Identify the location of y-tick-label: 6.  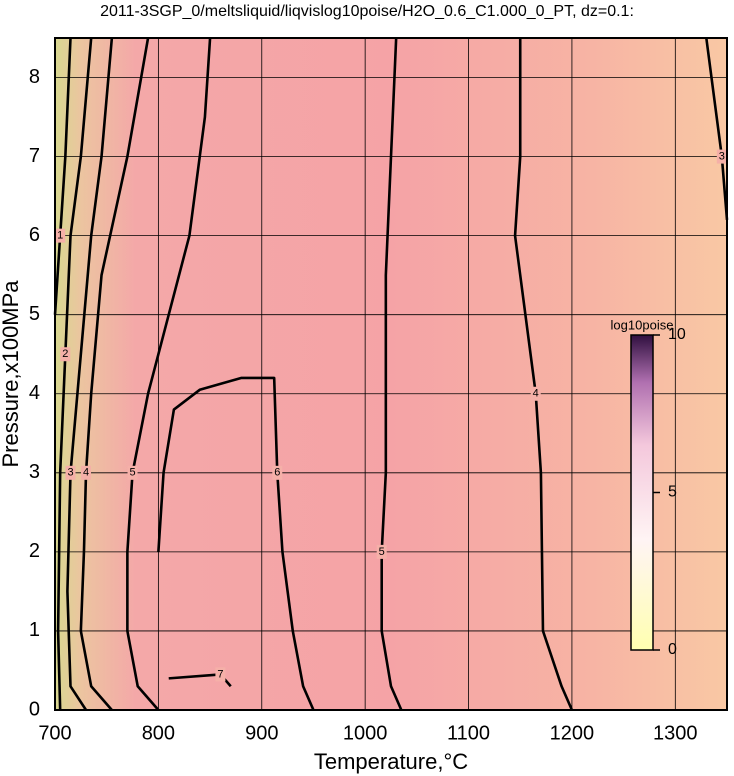
(34, 235).